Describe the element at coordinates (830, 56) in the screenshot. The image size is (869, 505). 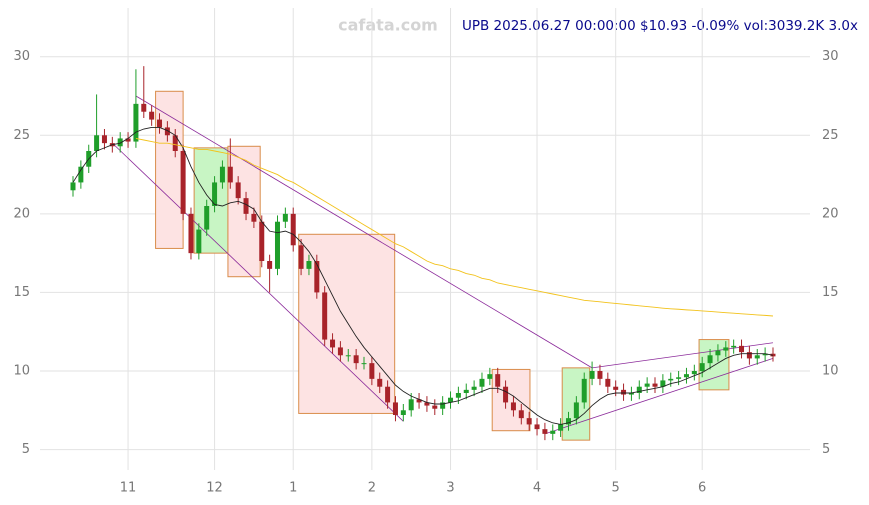
I see `y-tick-label-right: 30` at that location.